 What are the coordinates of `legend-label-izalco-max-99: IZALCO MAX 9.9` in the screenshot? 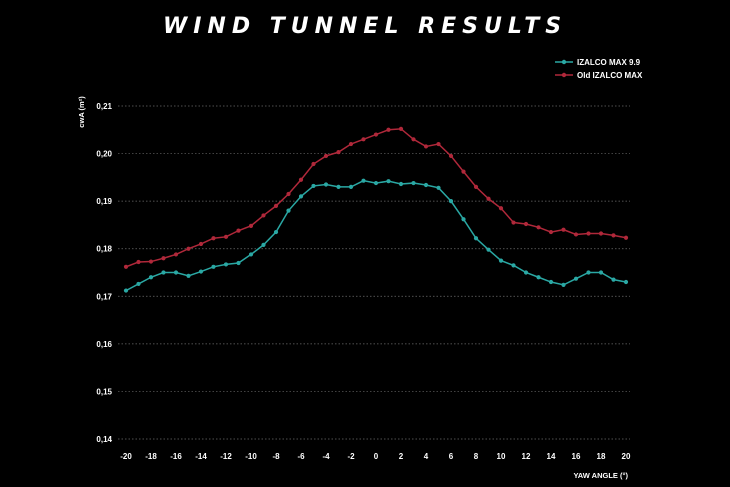 It's located at (609, 62).